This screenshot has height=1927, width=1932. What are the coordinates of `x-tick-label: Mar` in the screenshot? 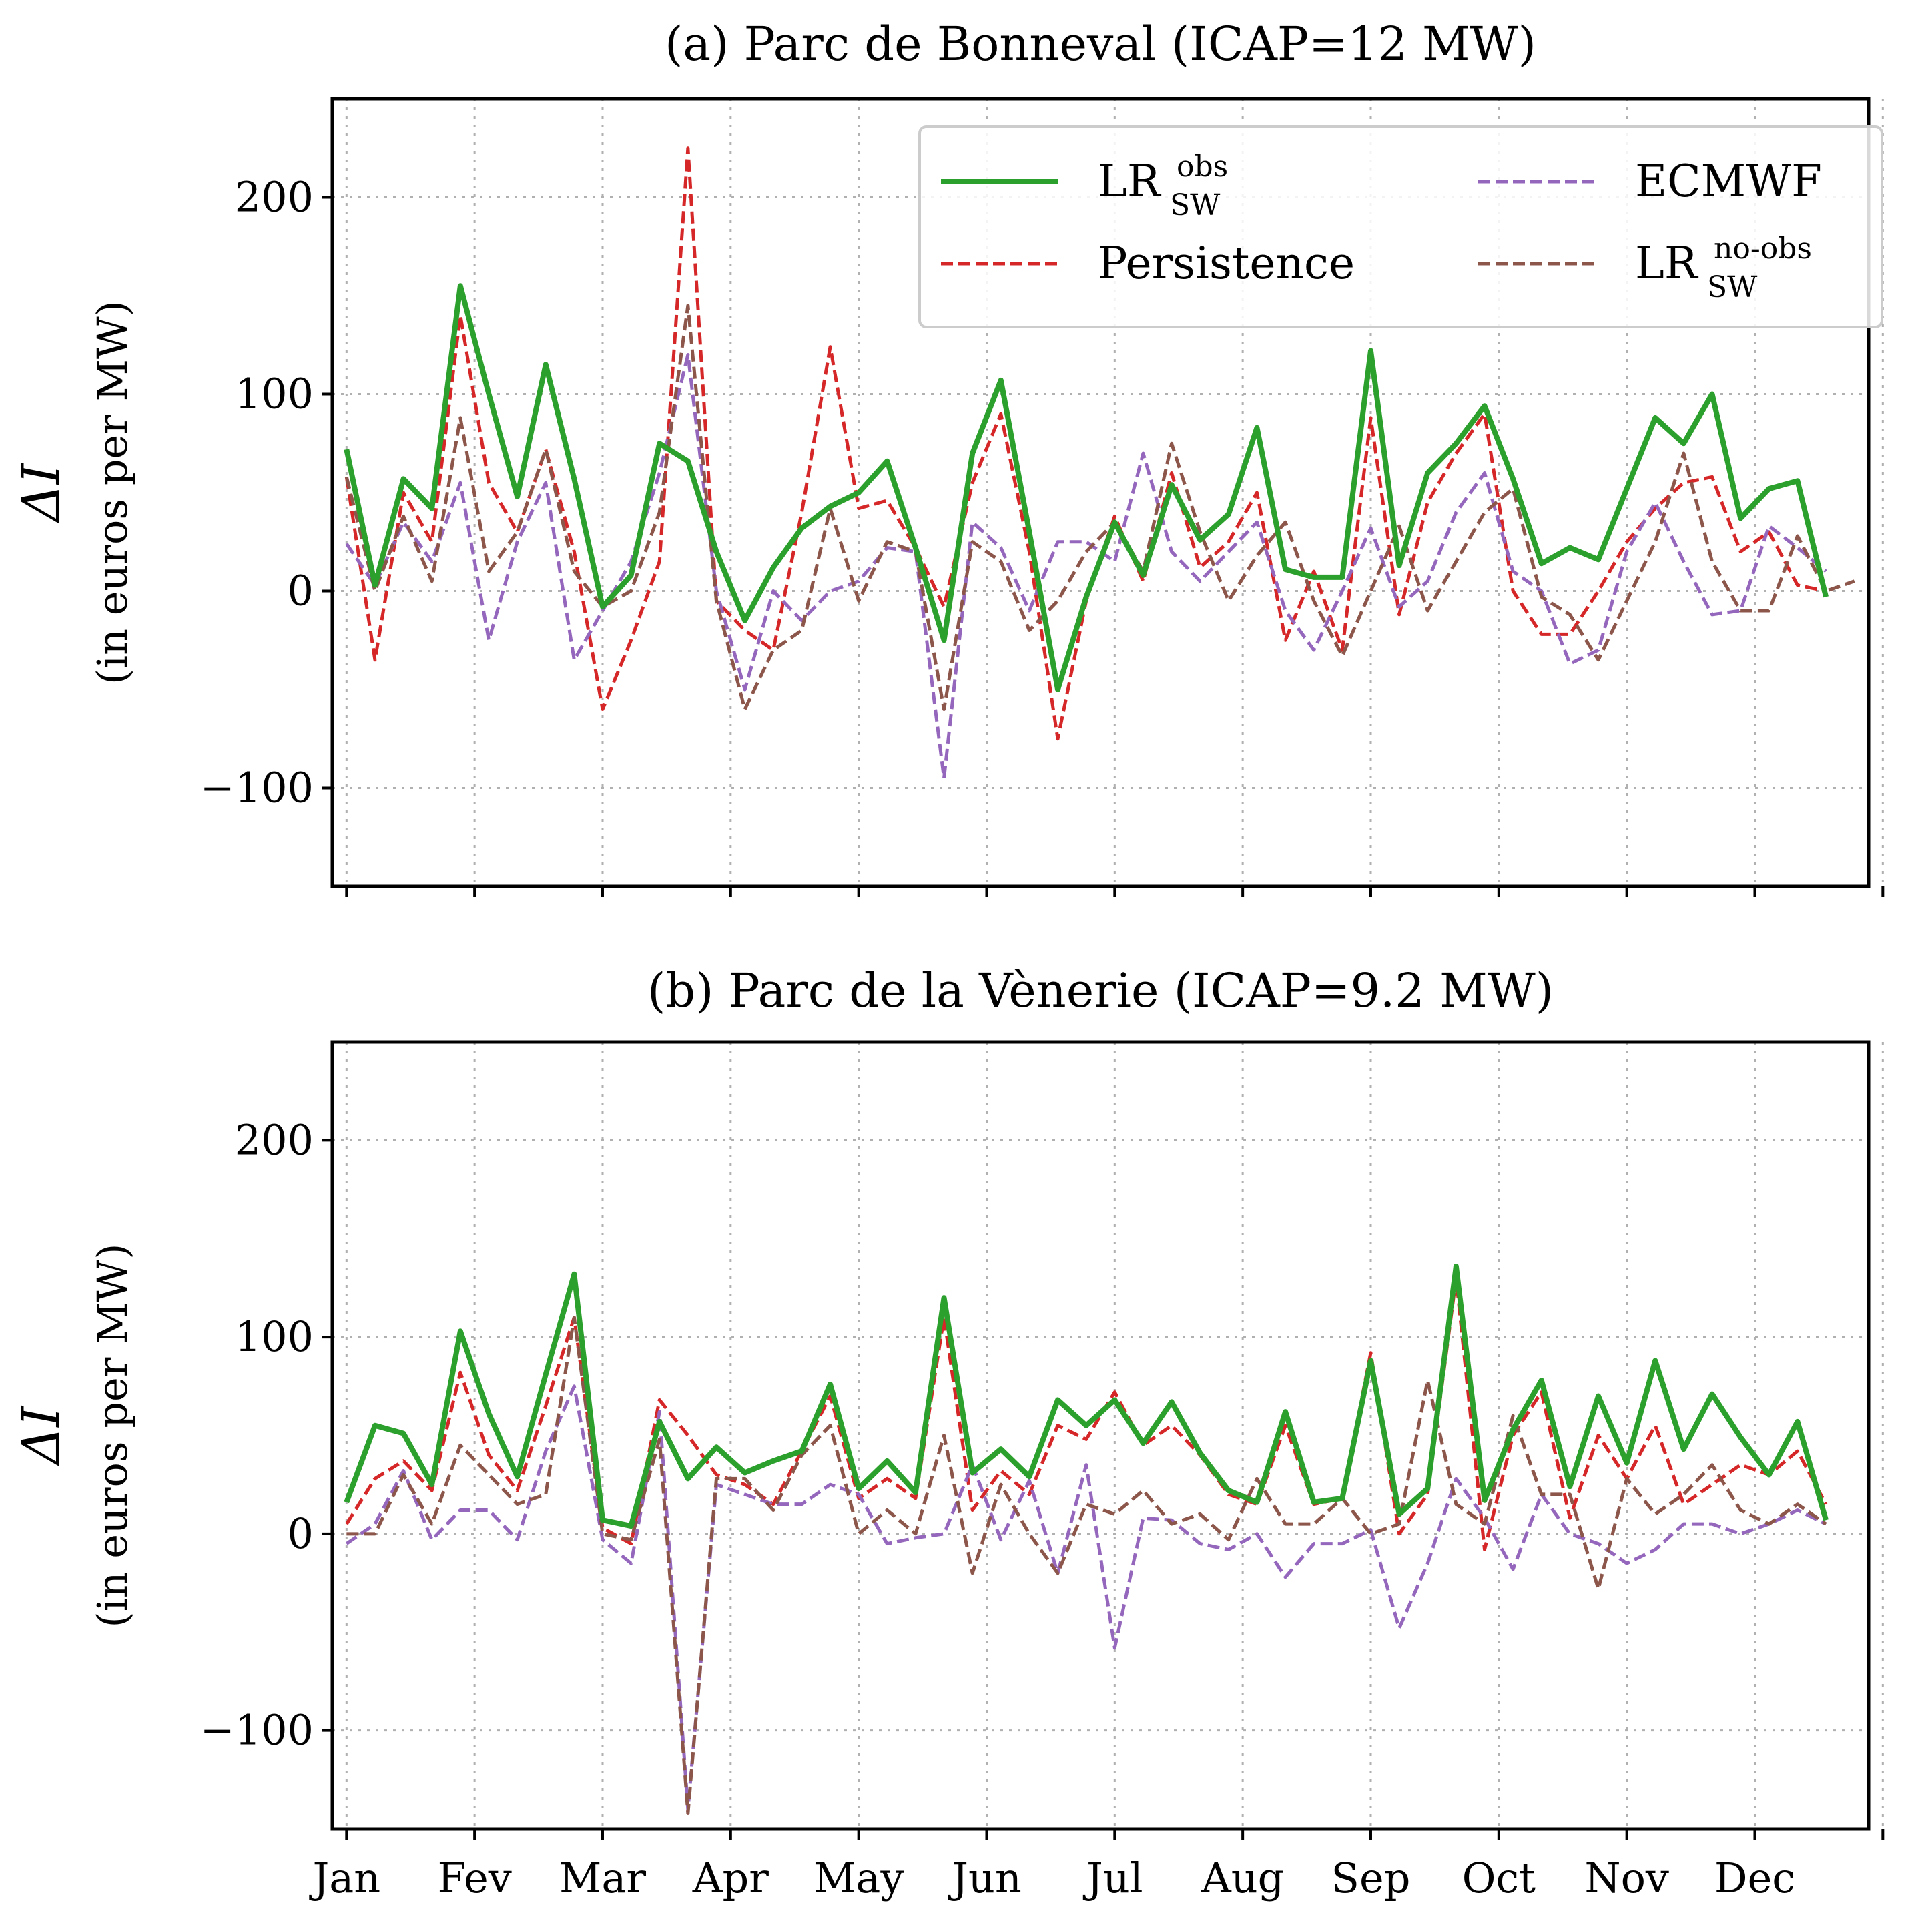 It's located at (602, 1878).